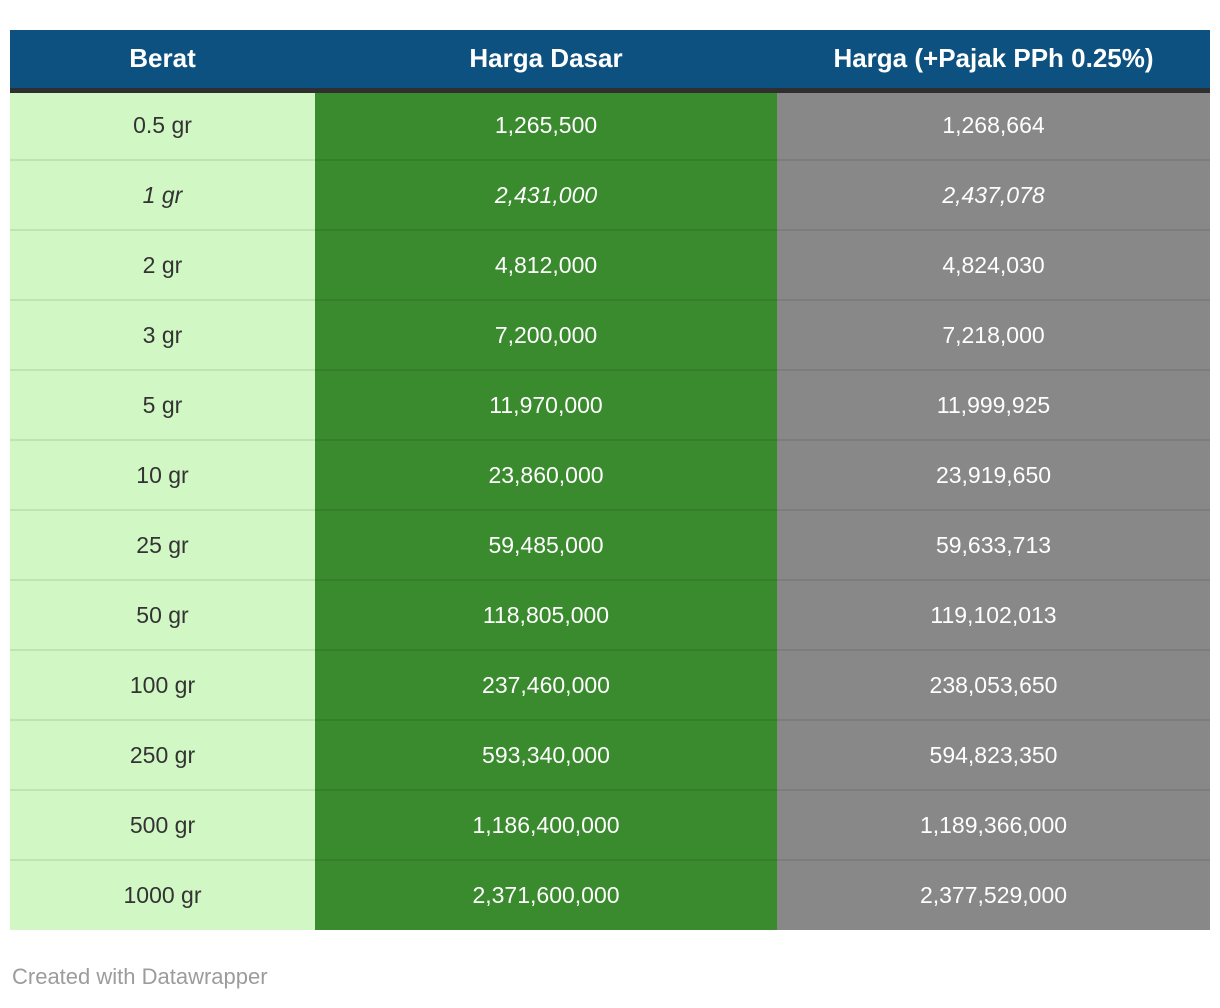  What do you see at coordinates (162, 824) in the screenshot?
I see `berat-cell: 500 gr` at bounding box center [162, 824].